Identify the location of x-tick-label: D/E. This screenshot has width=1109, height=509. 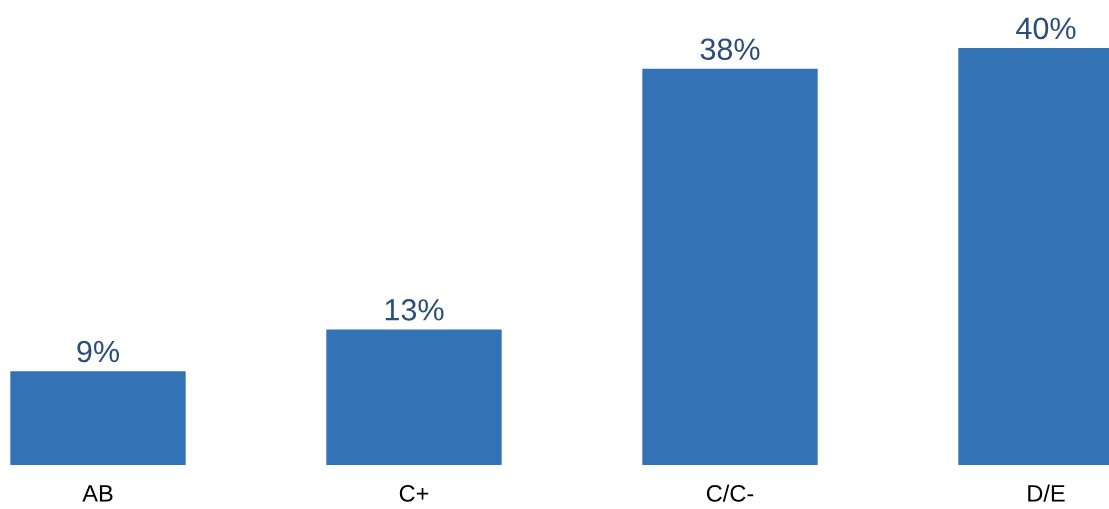
(1046, 493).